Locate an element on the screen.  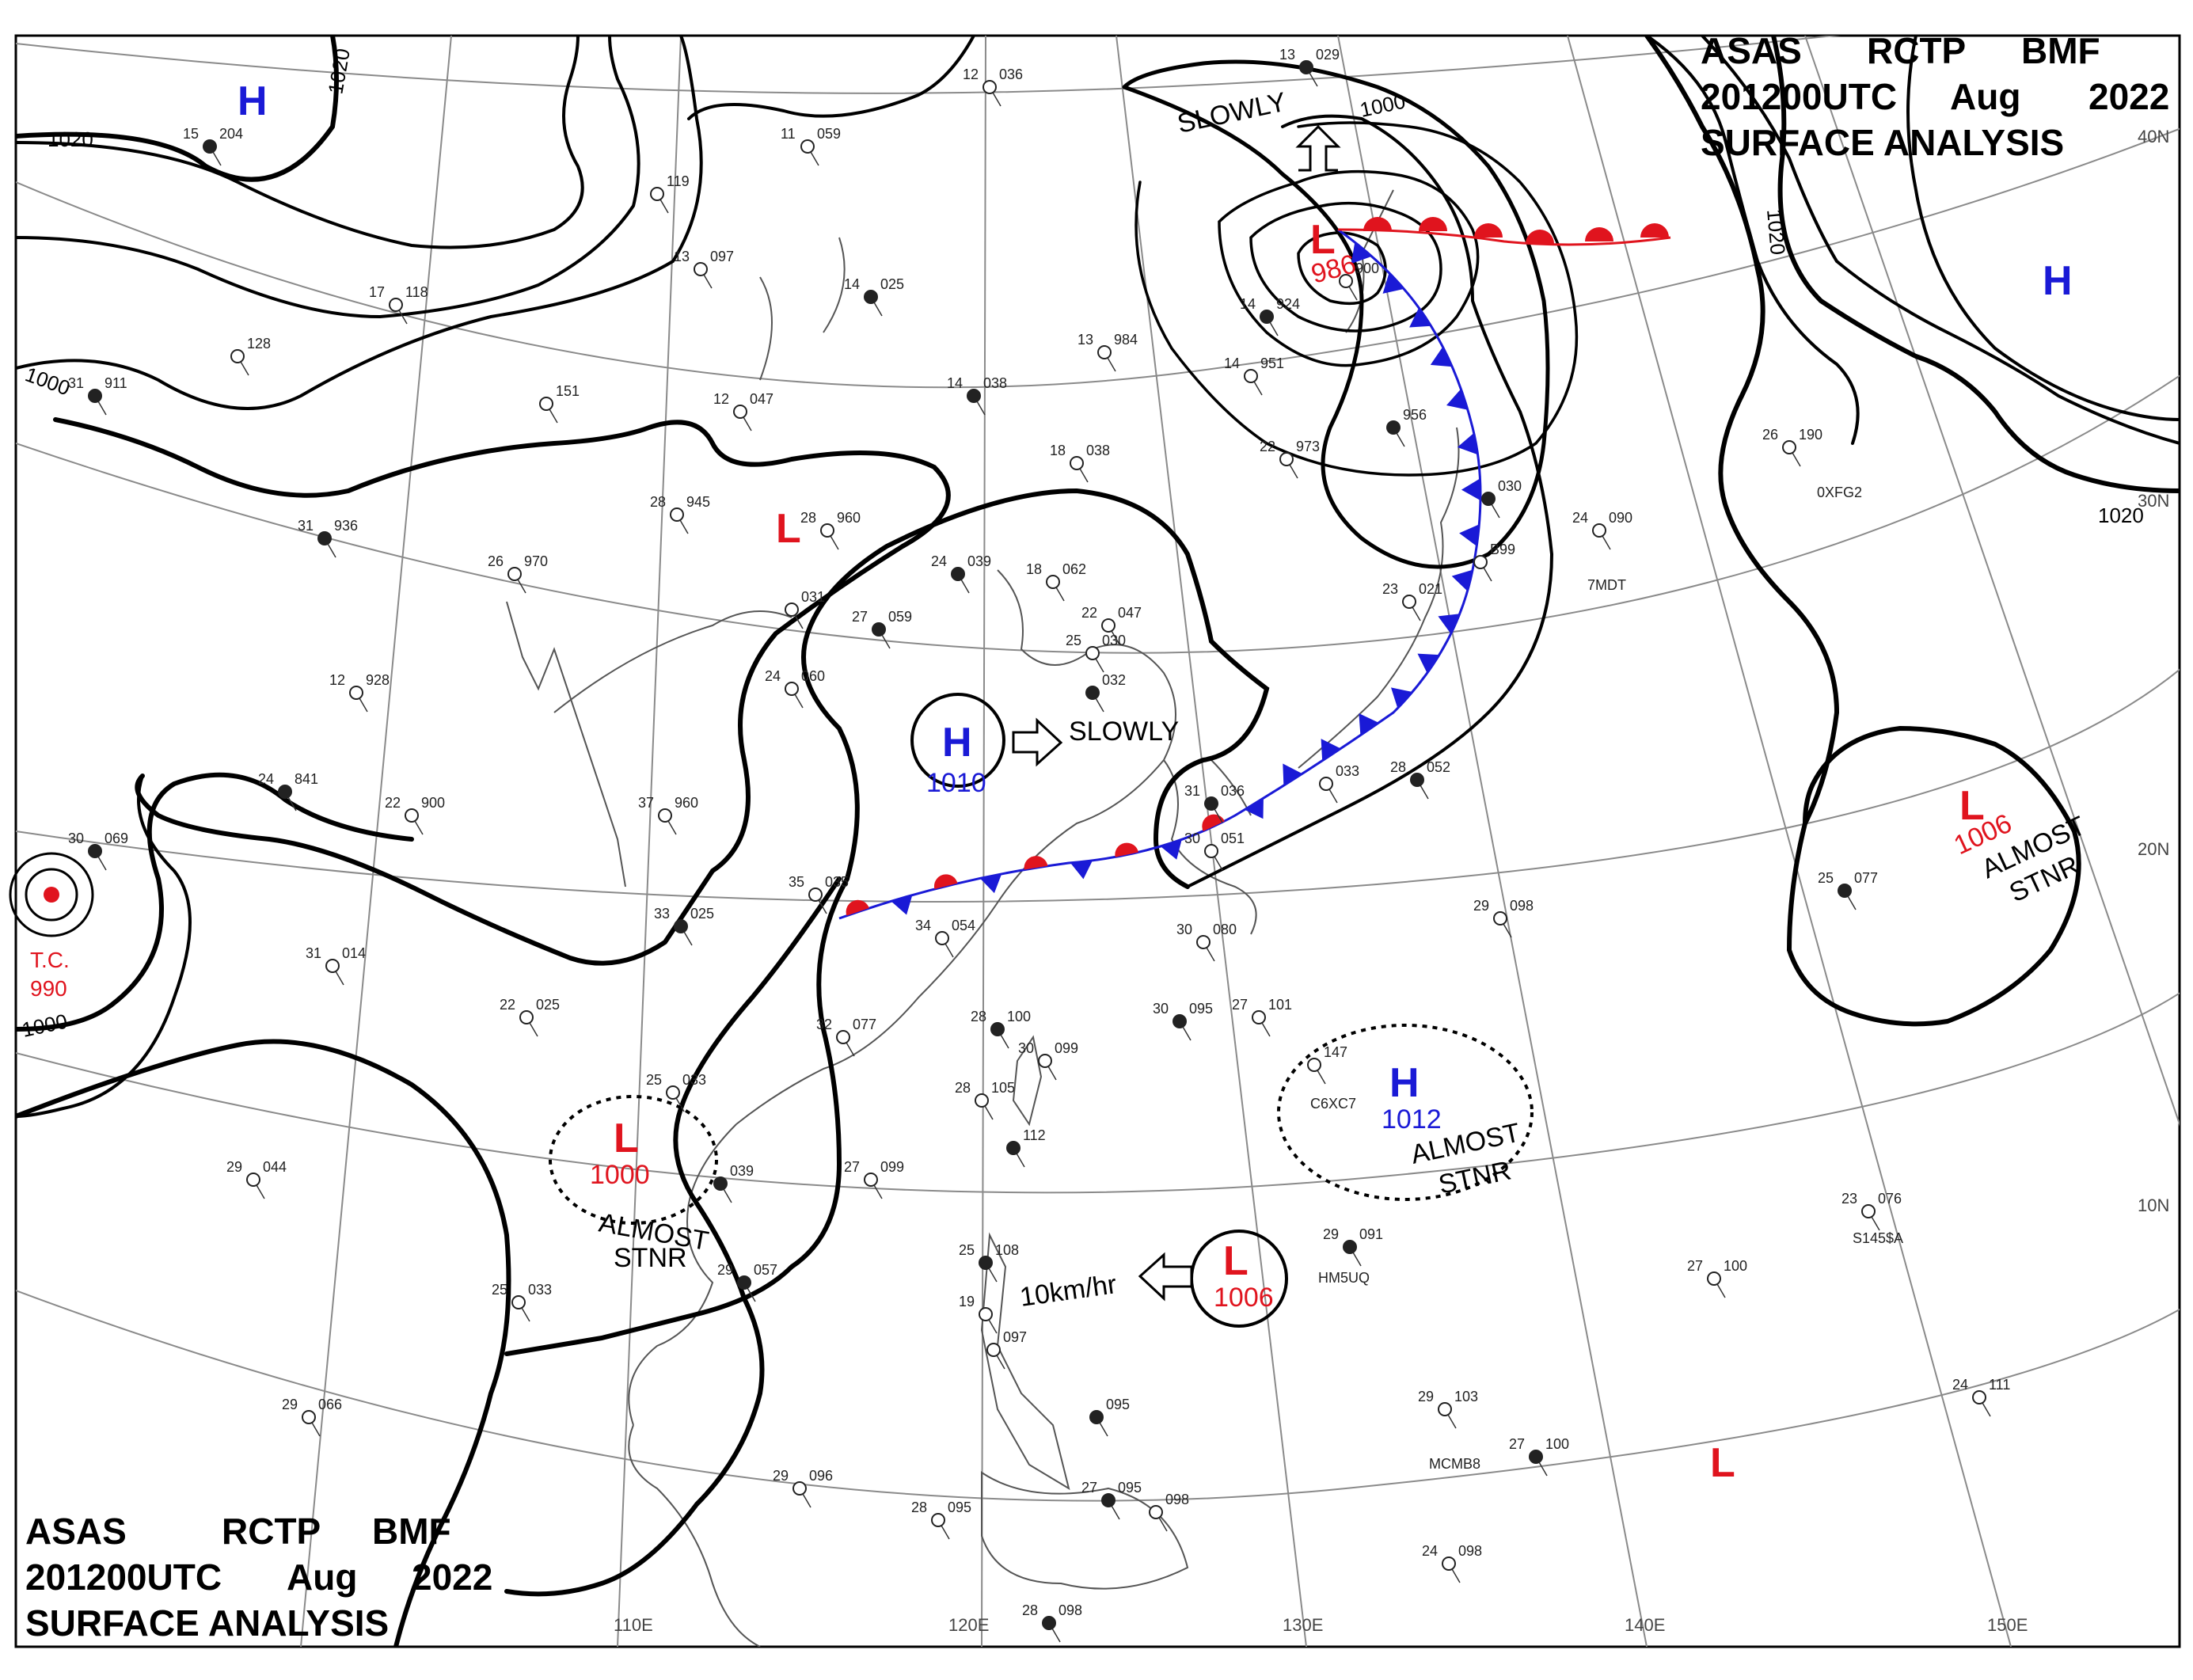
low-dashed-isobar is located at coordinates (633, 1160).